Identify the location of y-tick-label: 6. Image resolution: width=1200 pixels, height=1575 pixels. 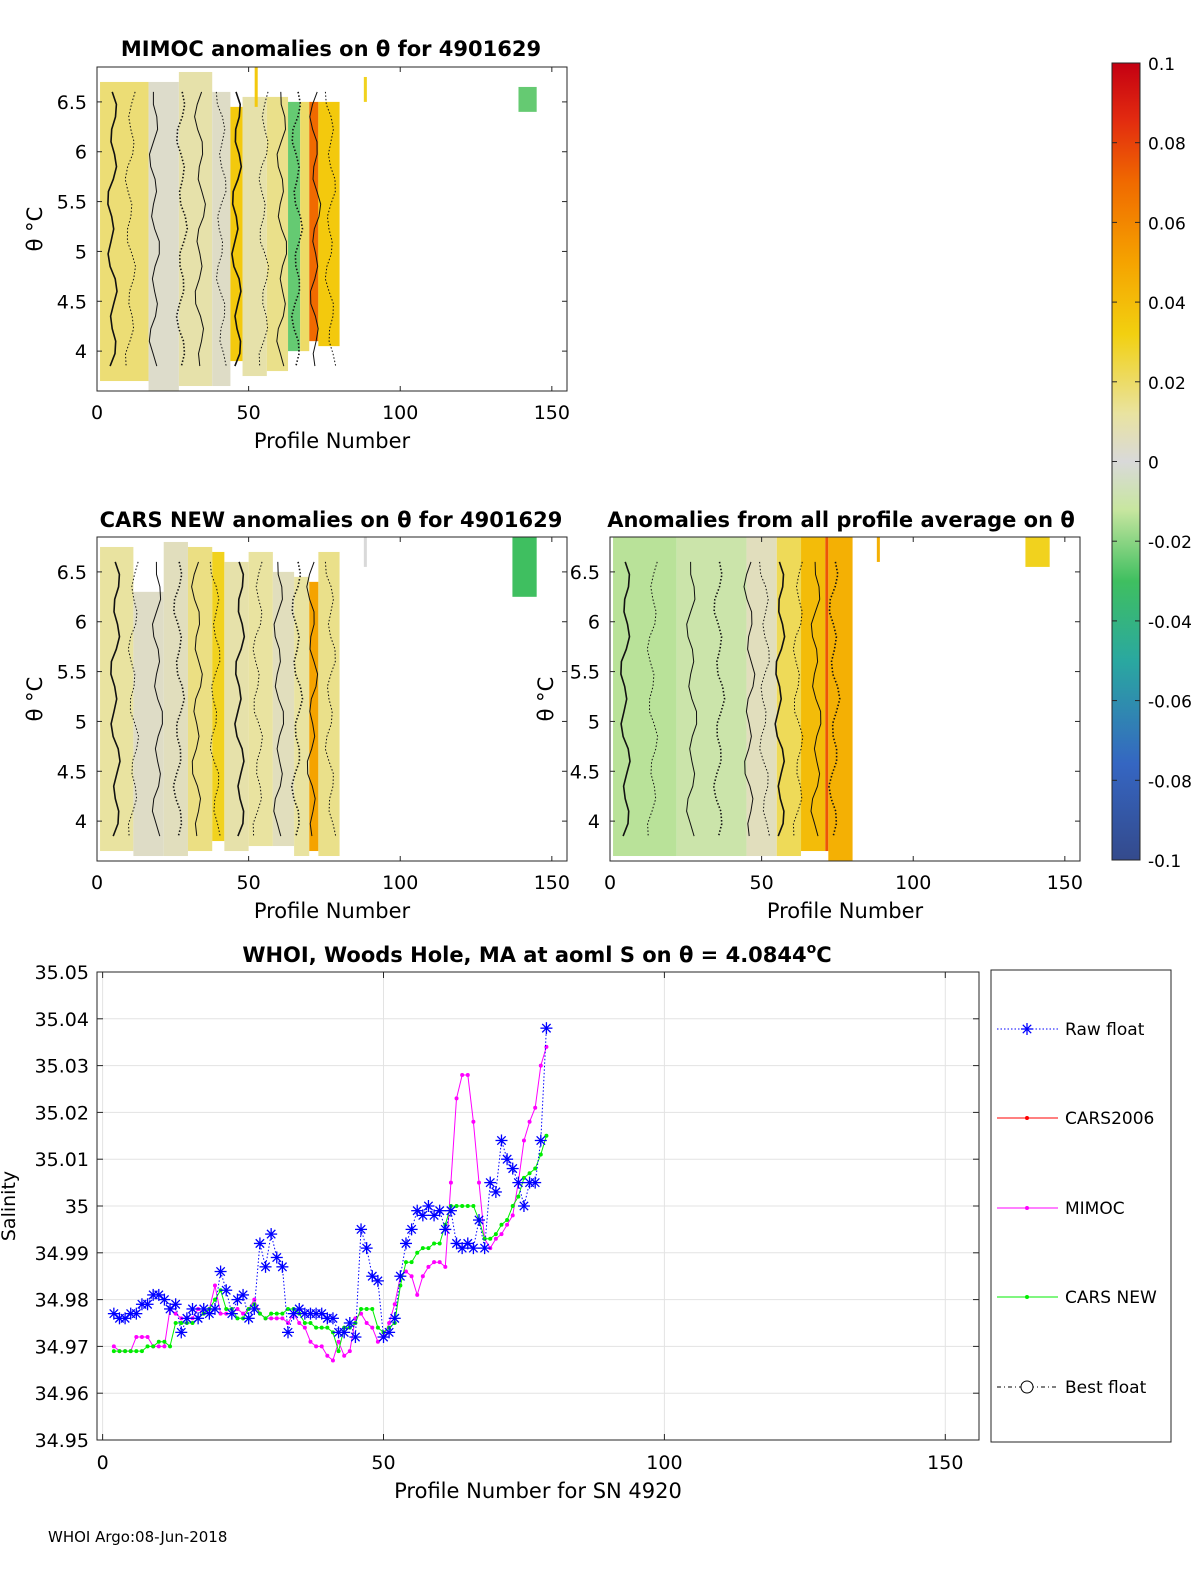
(81, 153).